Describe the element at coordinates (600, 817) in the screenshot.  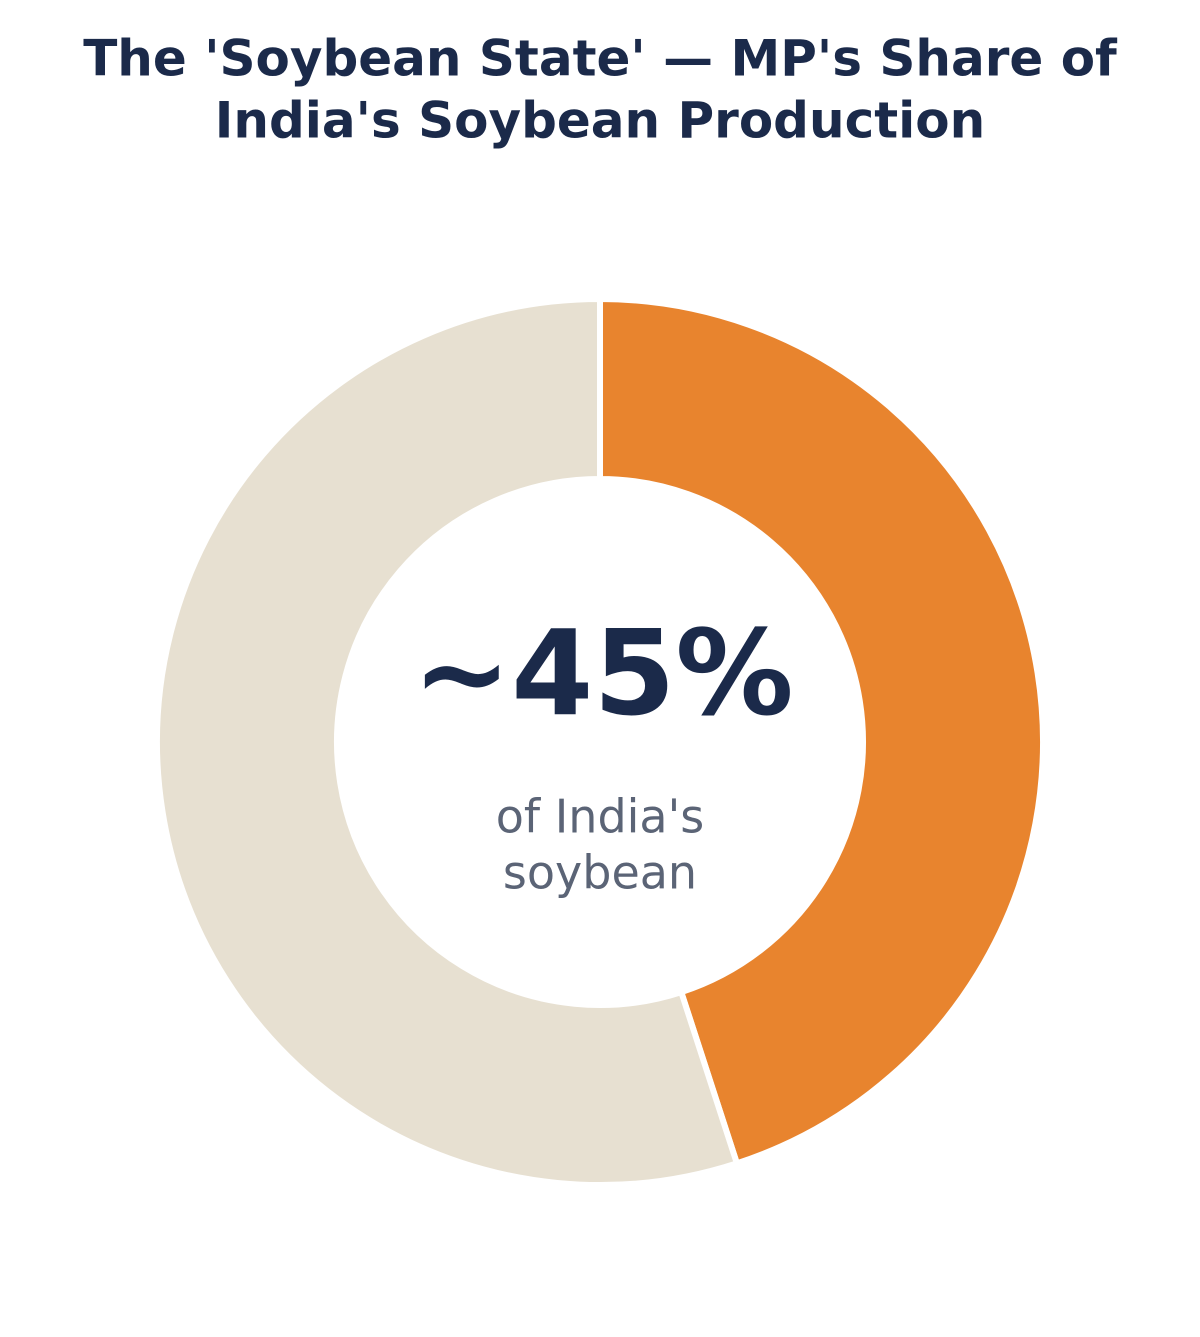
I see `center-sublabel: of India's` at that location.